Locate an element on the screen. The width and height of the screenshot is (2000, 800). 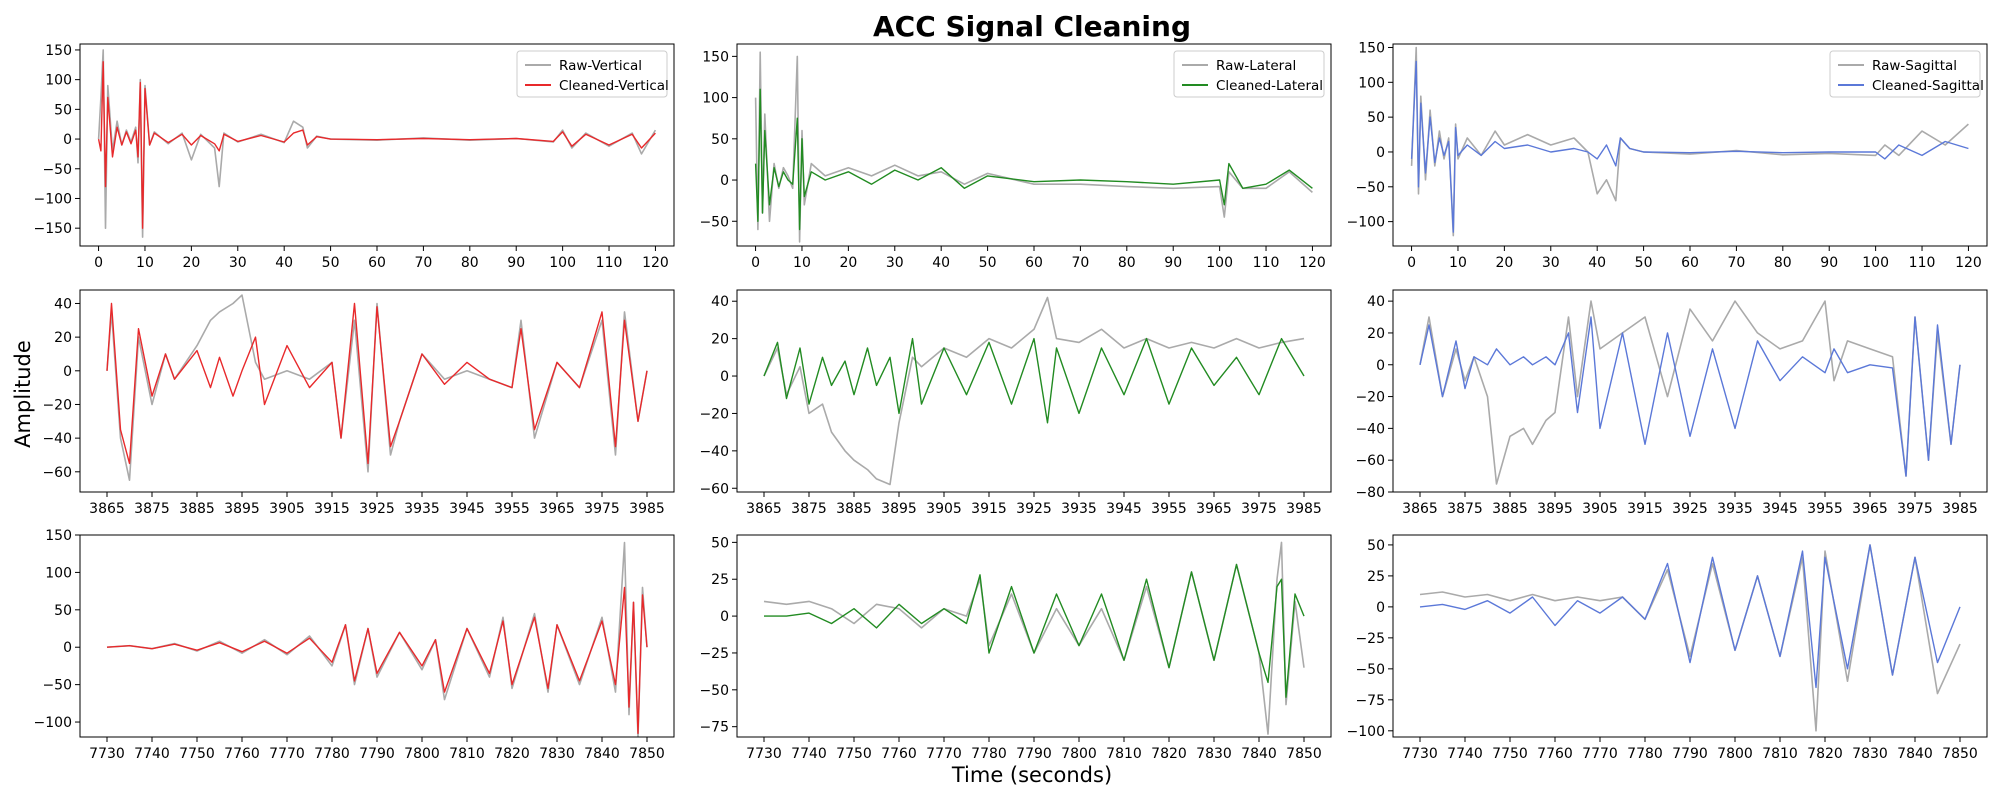
x-tick-label: 50 is located at coordinates (1644, 263).